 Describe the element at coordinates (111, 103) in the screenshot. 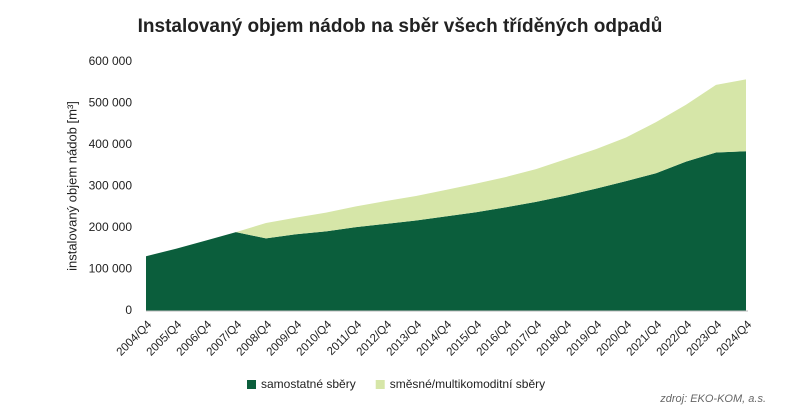

I see `y-tick-label: 500 000` at that location.